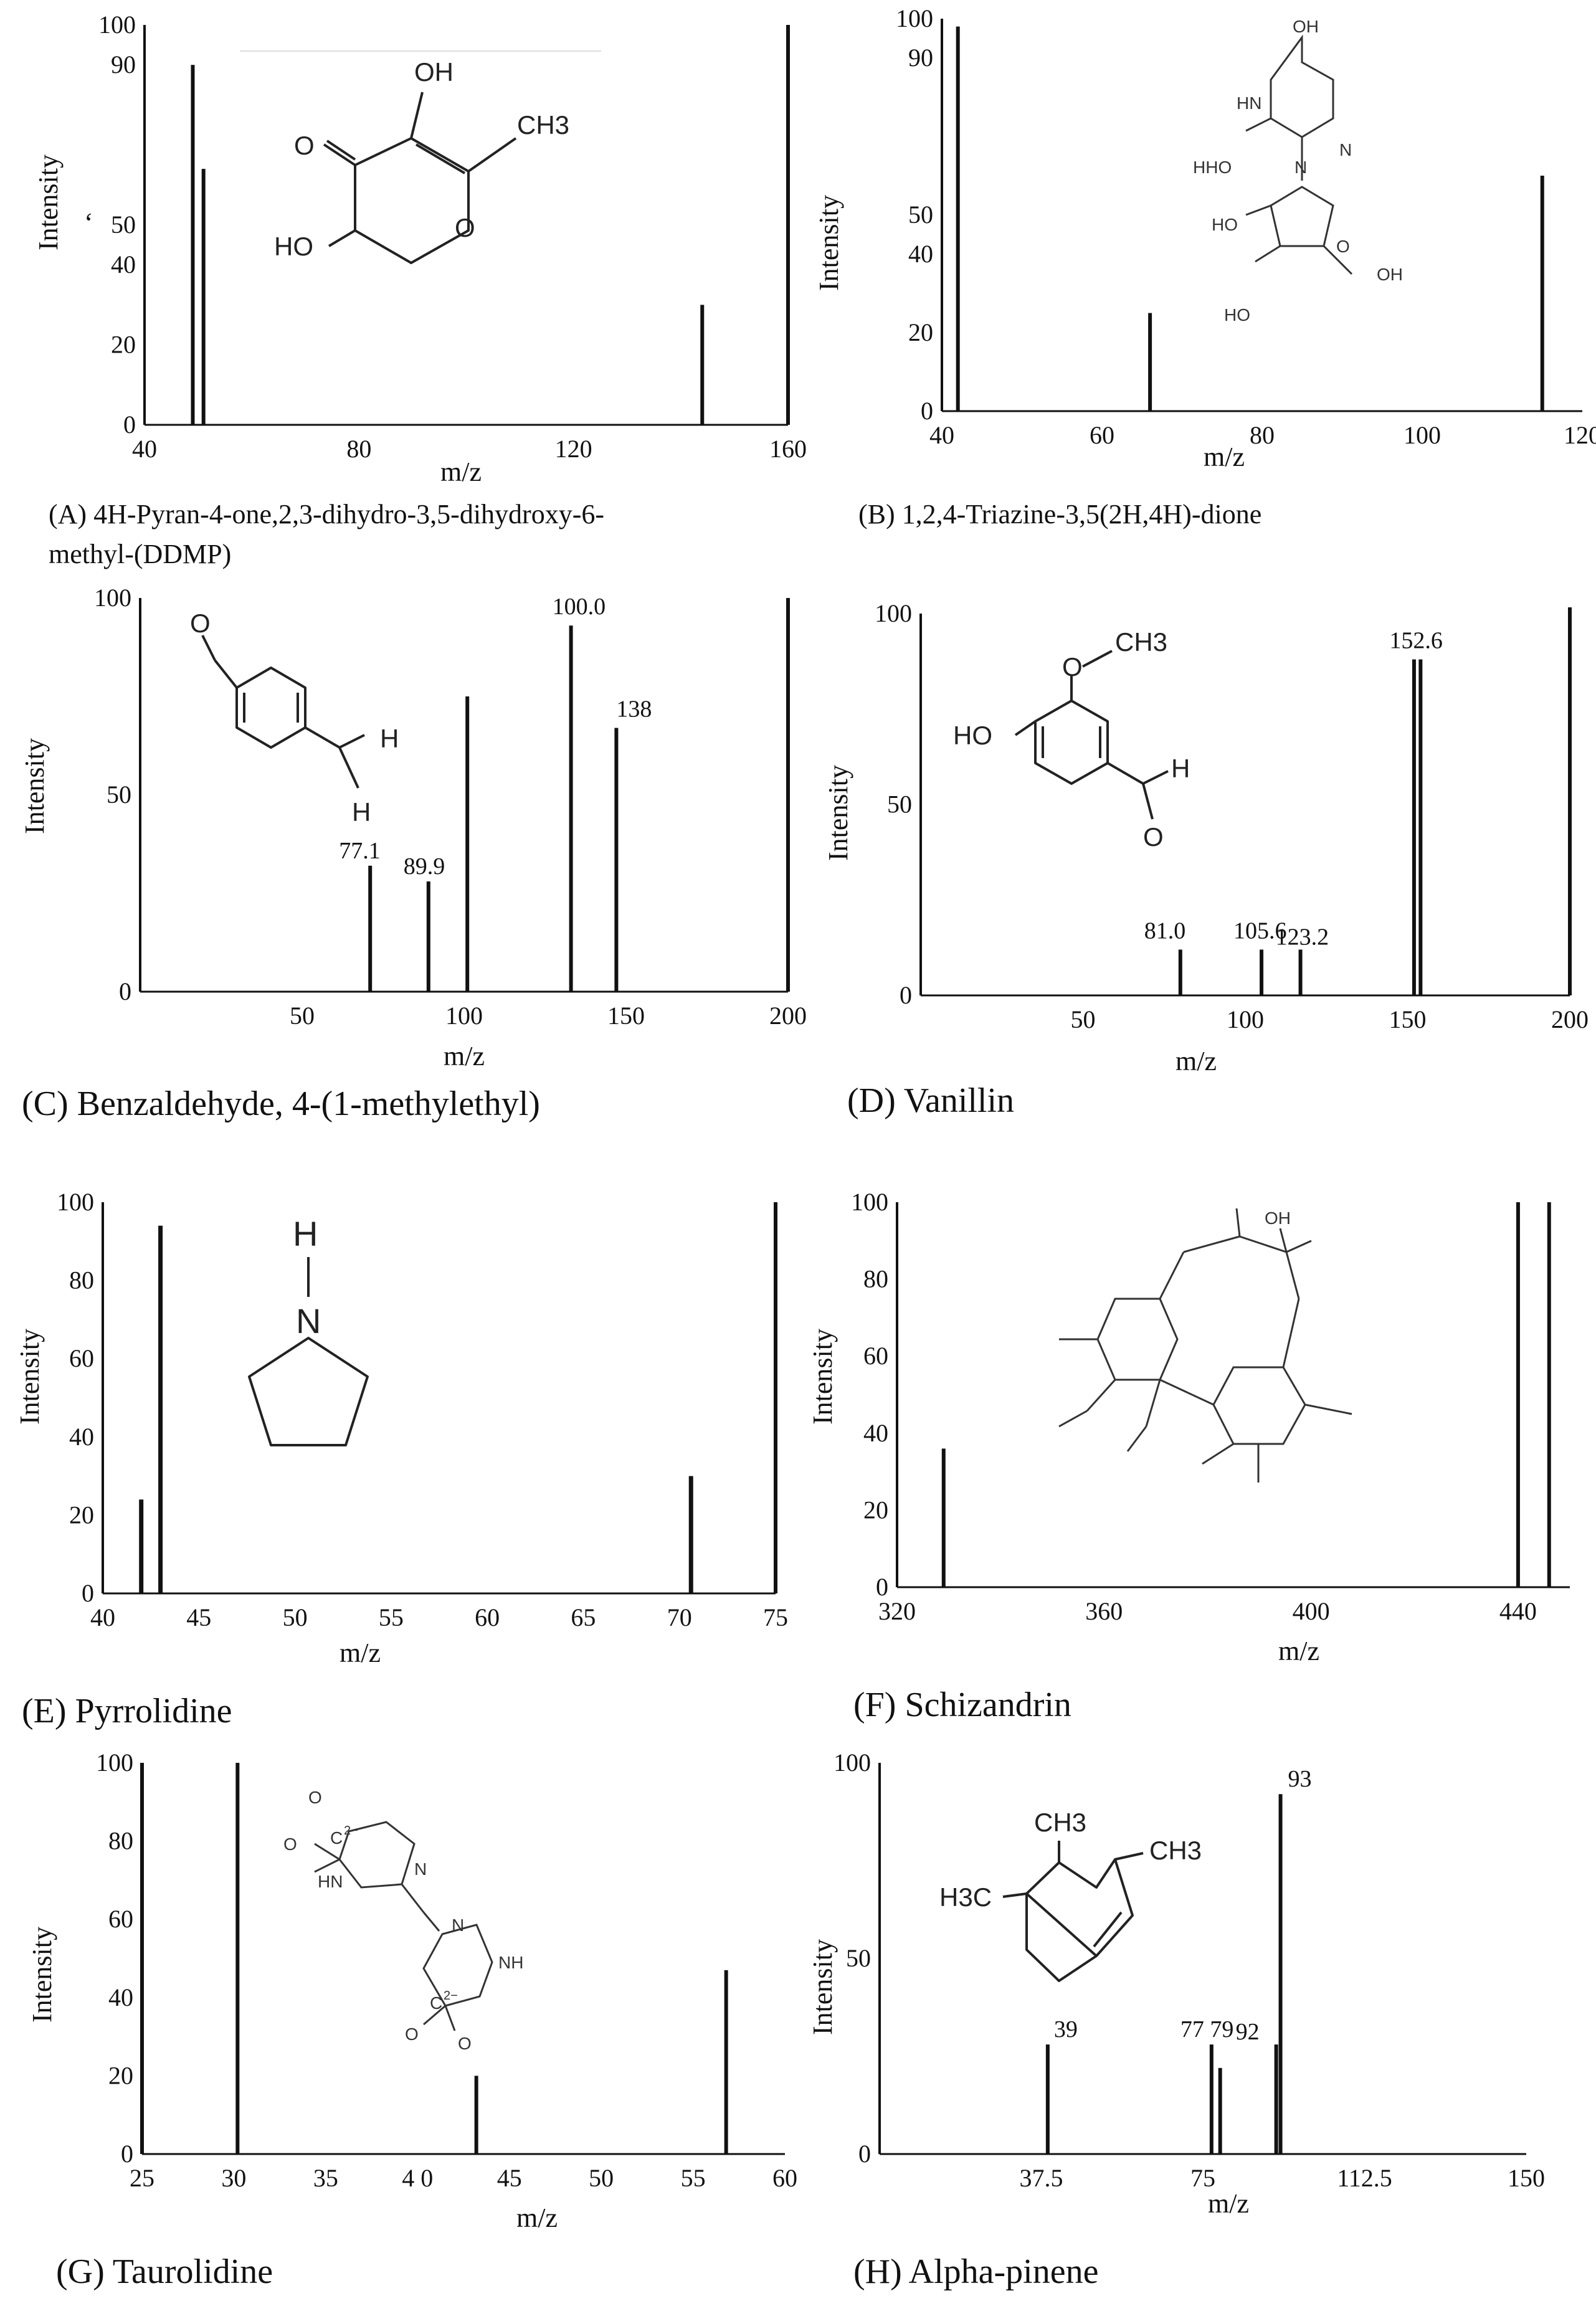 This screenshot has width=1596, height=2311. I want to click on panel-h-structure: CH3 CH3 H3C, so click(1070, 1895).